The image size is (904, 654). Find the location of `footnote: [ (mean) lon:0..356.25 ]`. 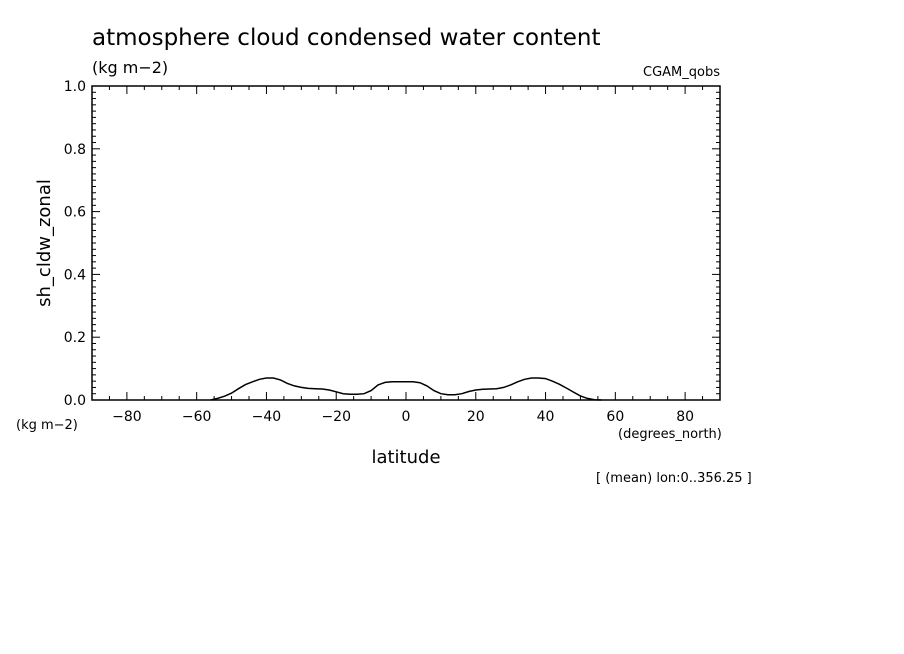

footnote: [ (mean) lon:0..356.25 ] is located at coordinates (674, 478).